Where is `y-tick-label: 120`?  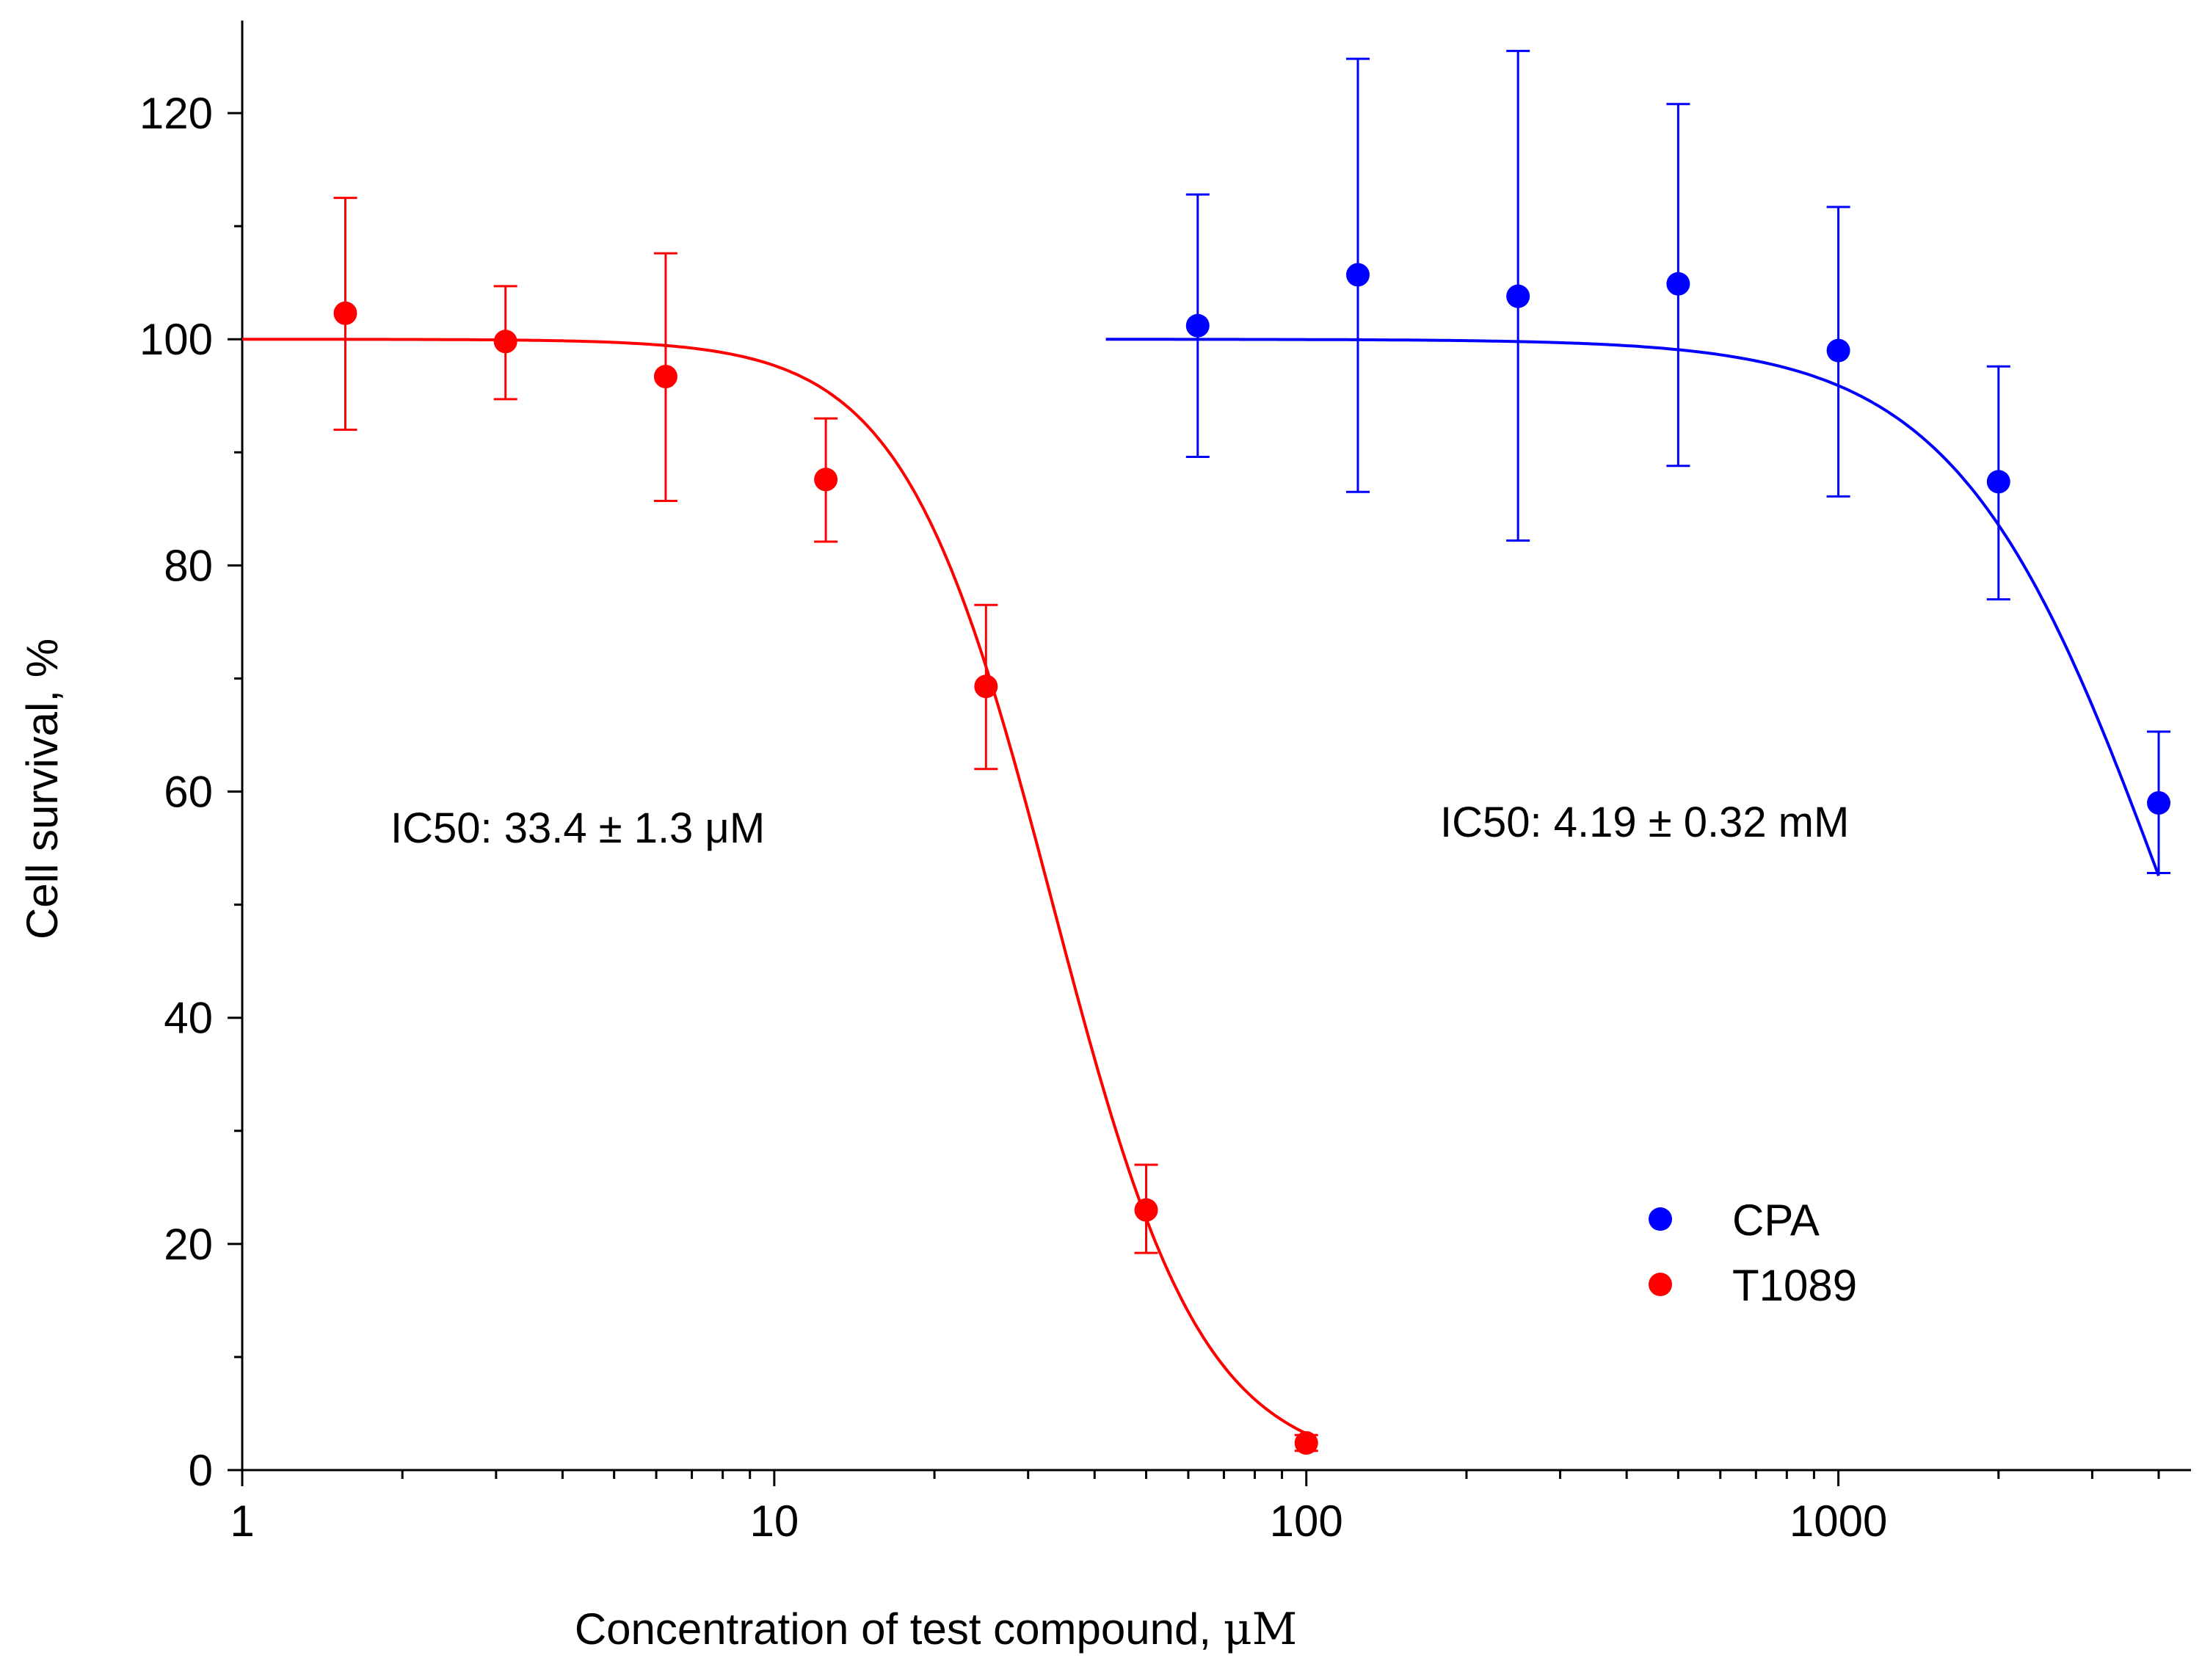
y-tick-label: 120 is located at coordinates (176, 114).